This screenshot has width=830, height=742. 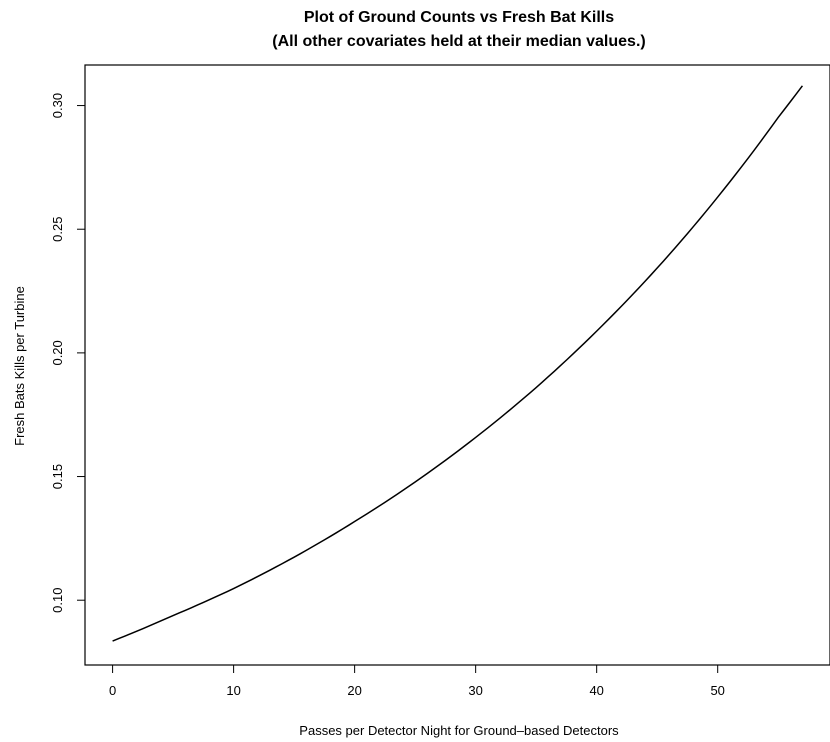 What do you see at coordinates (717, 690) in the screenshot?
I see `x-tick-label: 50` at bounding box center [717, 690].